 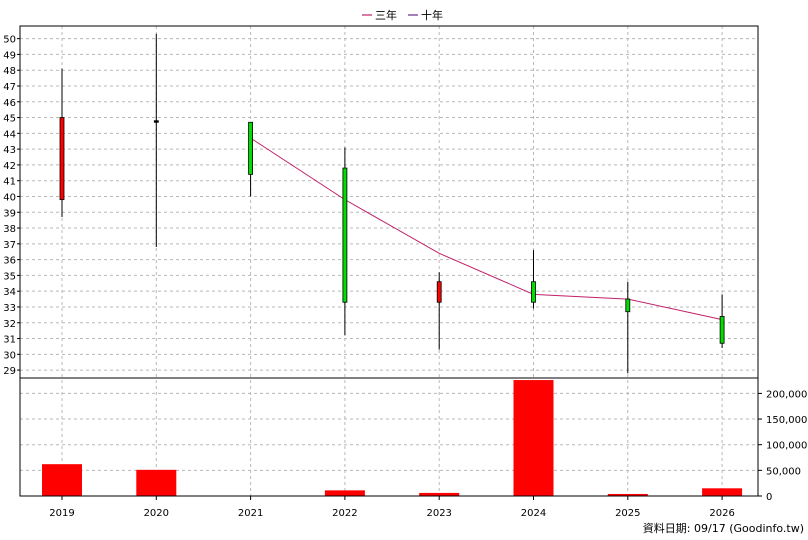 I want to click on candle-2019, so click(x=62, y=142).